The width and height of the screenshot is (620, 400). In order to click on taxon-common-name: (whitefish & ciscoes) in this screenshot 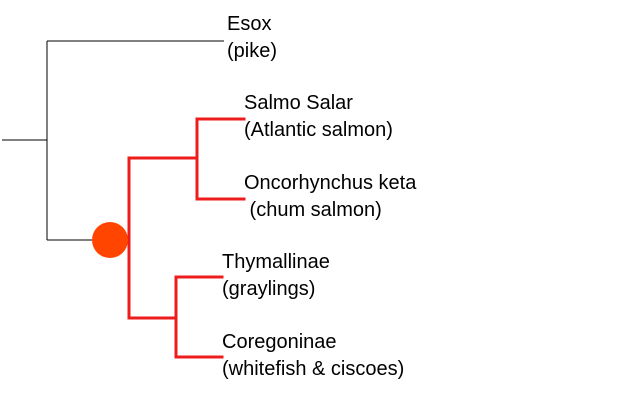, I will do `click(313, 369)`.